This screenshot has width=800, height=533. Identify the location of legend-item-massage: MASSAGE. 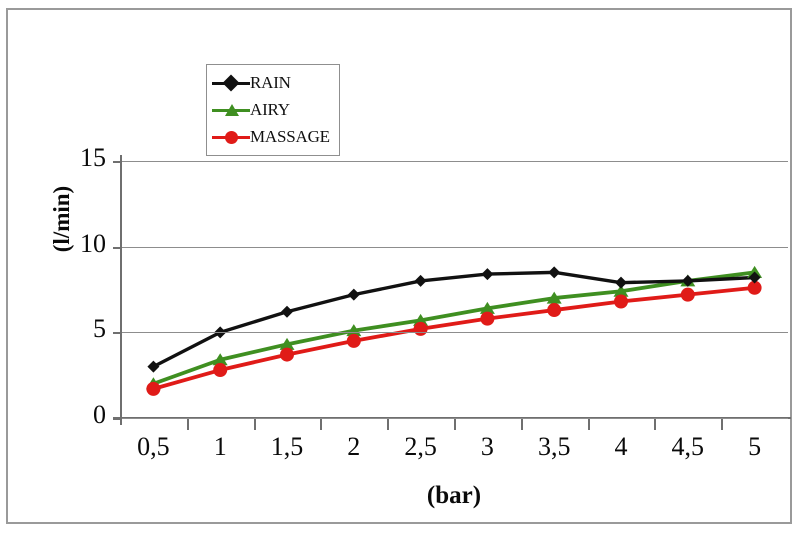
(273, 136).